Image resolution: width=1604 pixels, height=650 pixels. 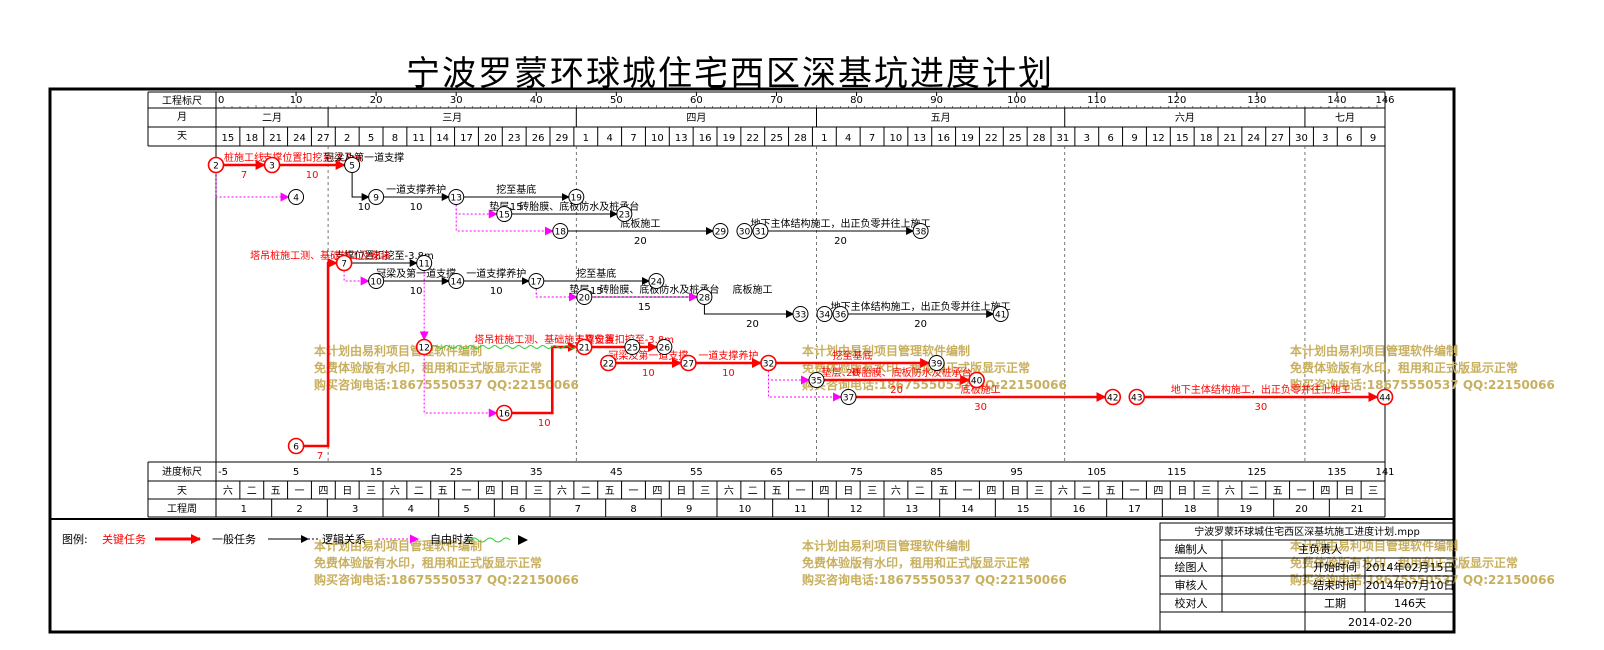 I want to click on day-label: 19, so click(x=967, y=138).